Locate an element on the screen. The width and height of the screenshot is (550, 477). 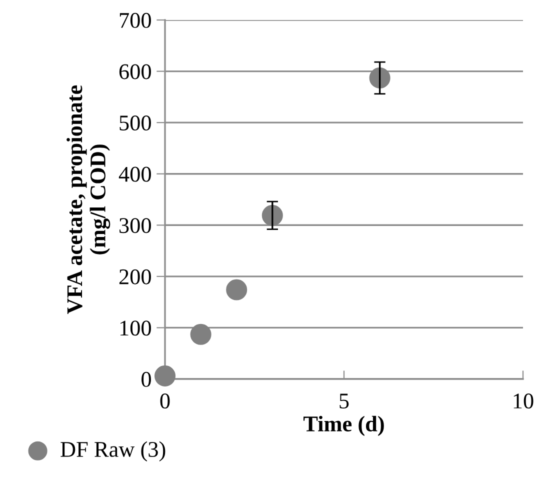
y-tick-label: 600 is located at coordinates (135, 72).